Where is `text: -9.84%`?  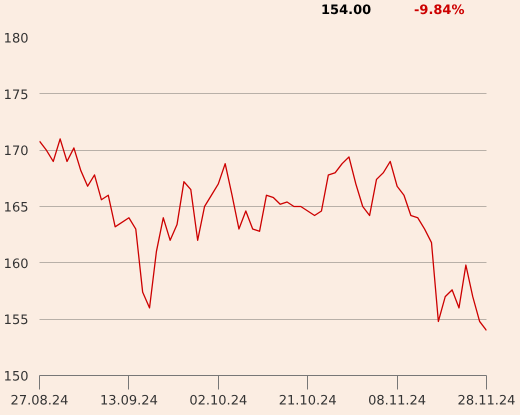
text: -9.84% is located at coordinates (439, 11).